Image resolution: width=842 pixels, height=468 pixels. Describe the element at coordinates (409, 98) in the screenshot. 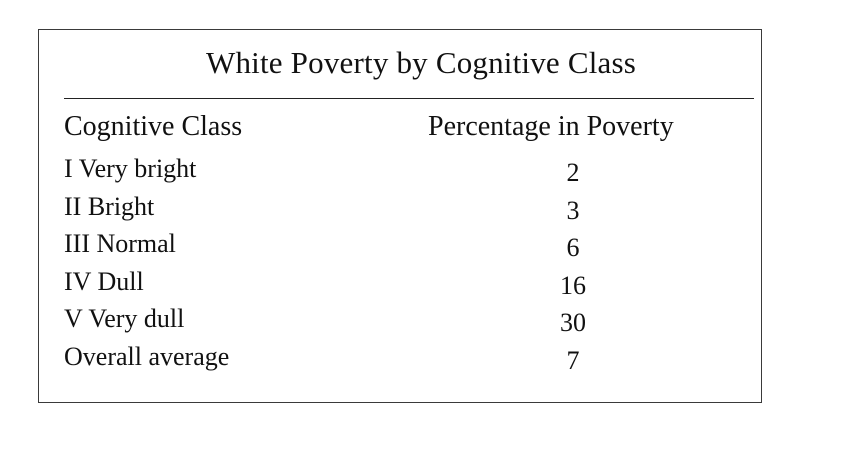

I see `title-divider` at that location.